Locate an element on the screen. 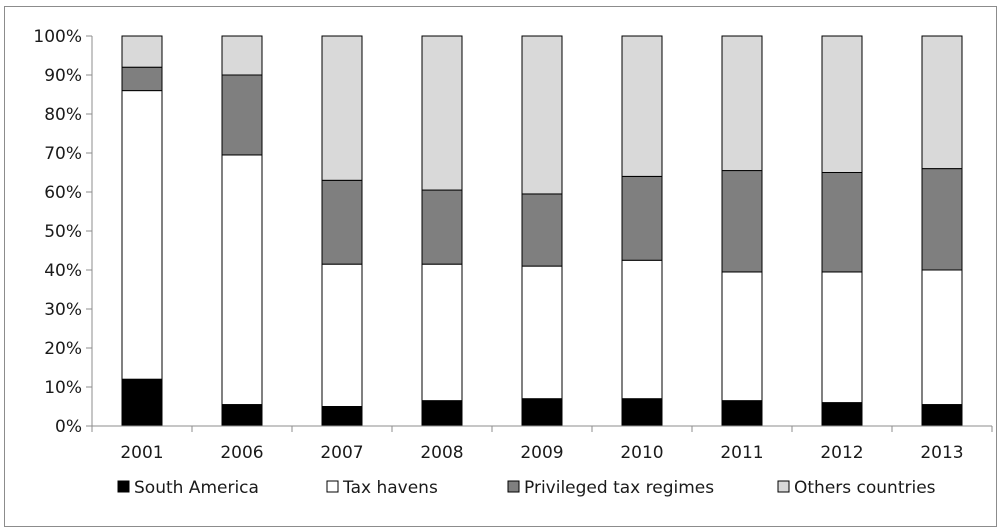 The image size is (1003, 531). x-tick-label: 2007 is located at coordinates (341, 453).